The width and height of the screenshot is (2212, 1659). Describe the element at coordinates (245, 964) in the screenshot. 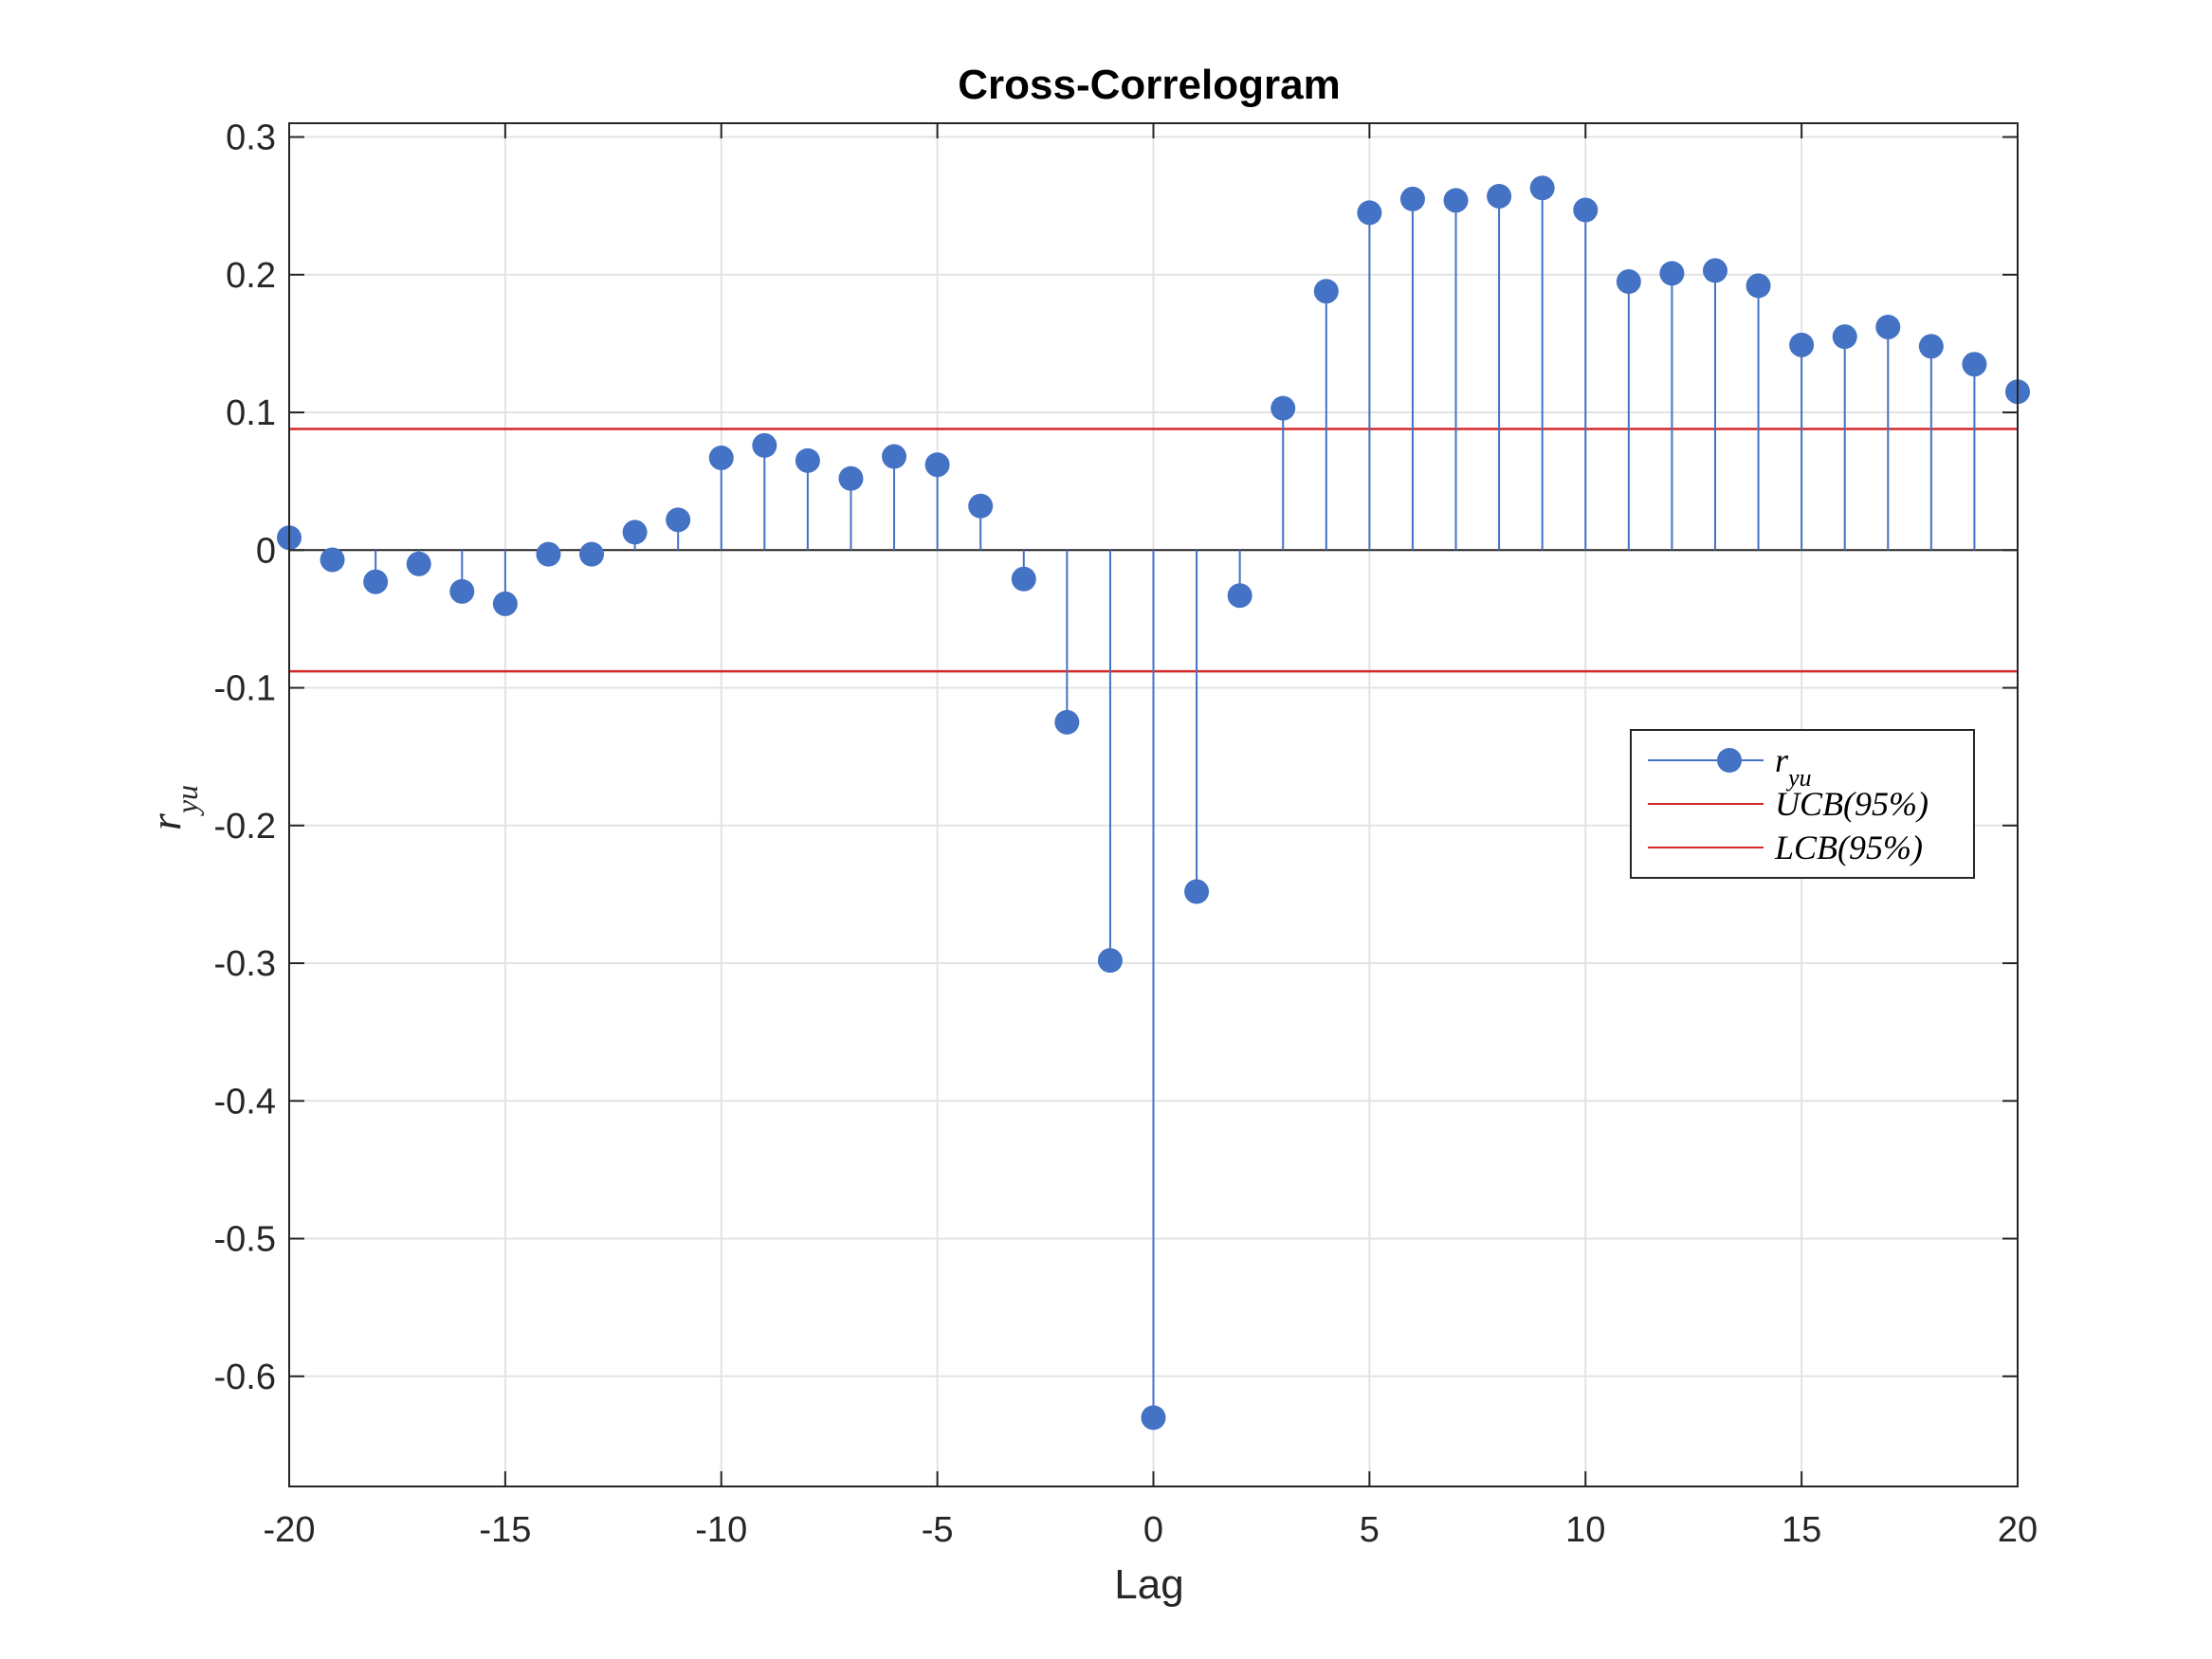

I see `y-tick-label: -0.3` at that location.